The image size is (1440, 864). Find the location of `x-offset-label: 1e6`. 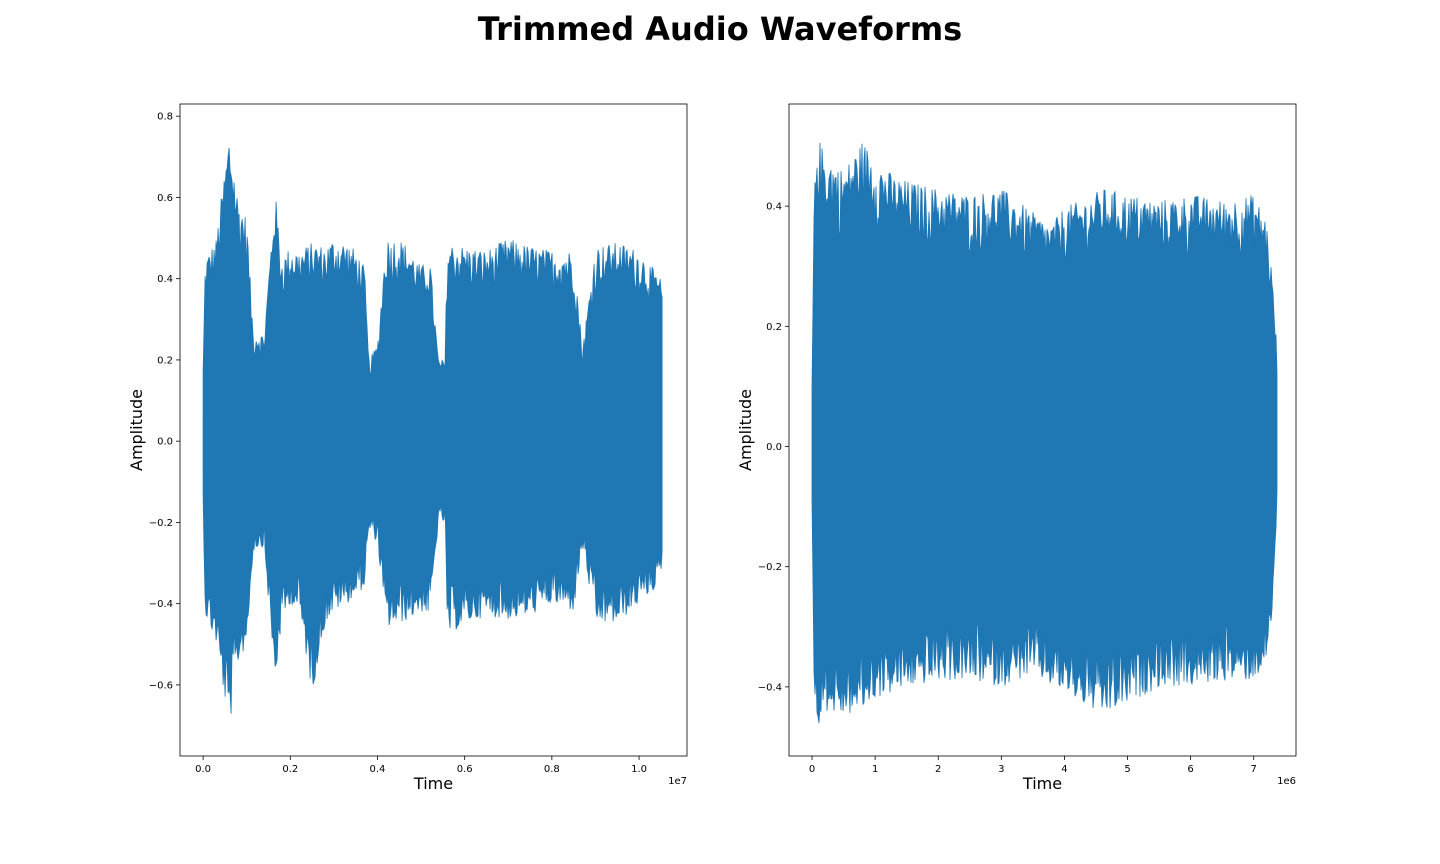

x-offset-label: 1e6 is located at coordinates (1286, 781).